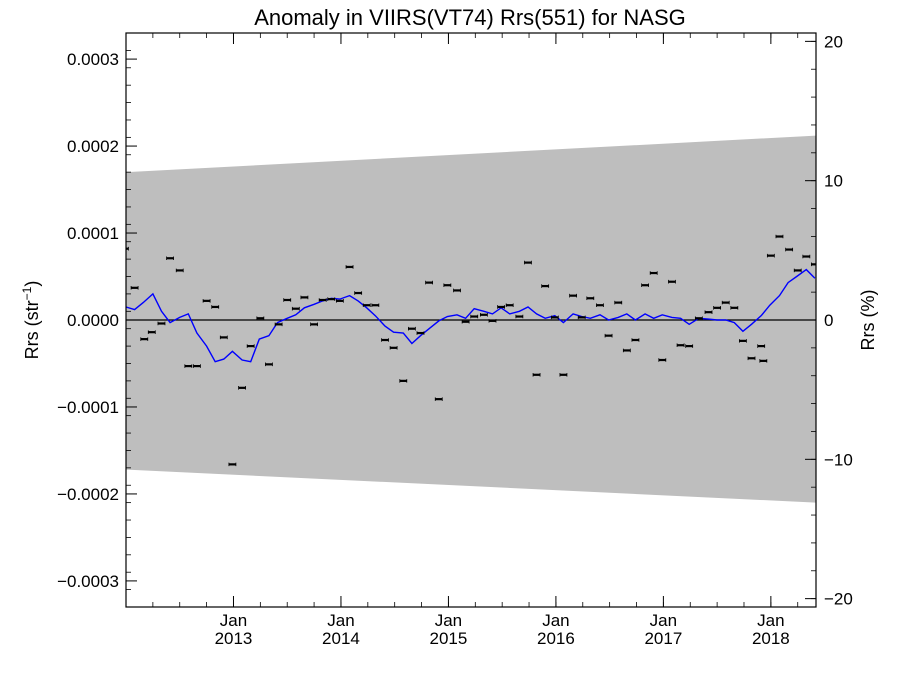 This screenshot has height=675, width=900. I want to click on svg-text: Rrs (str−1), so click(31, 320).